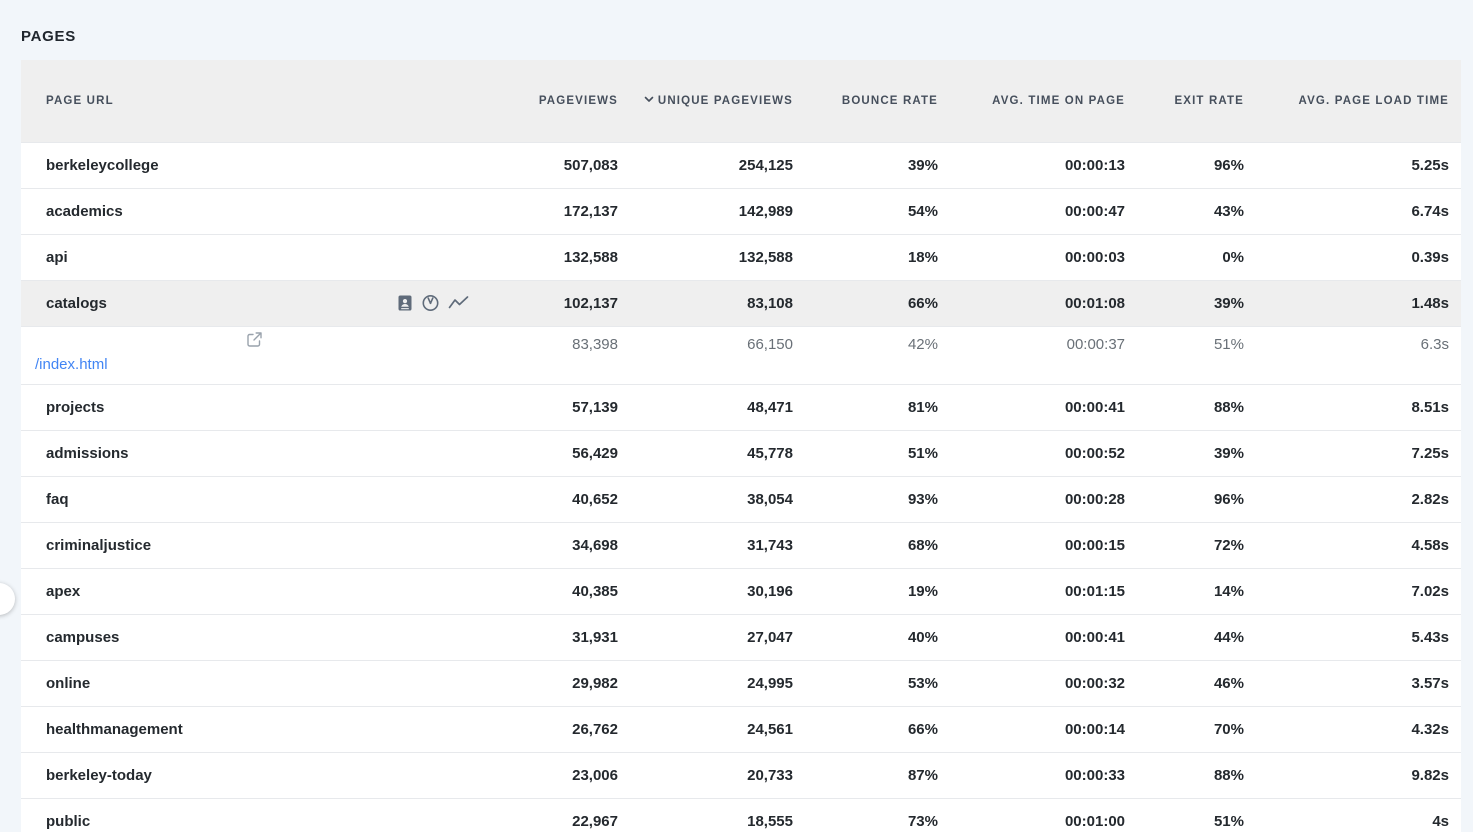  Describe the element at coordinates (271, 498) in the screenshot. I see `page-url-cell: faq` at that location.